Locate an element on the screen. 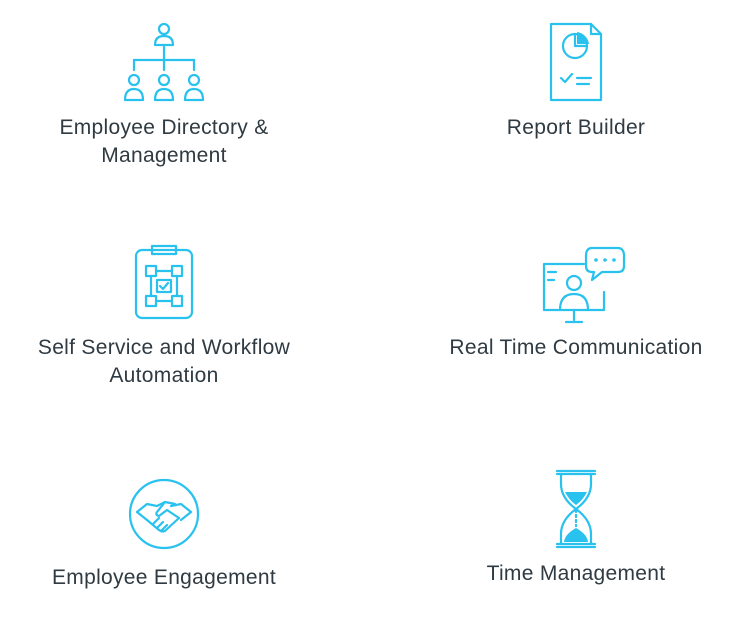 The image size is (735, 627). feature-label-line1: Employee Engagement is located at coordinates (163, 577).